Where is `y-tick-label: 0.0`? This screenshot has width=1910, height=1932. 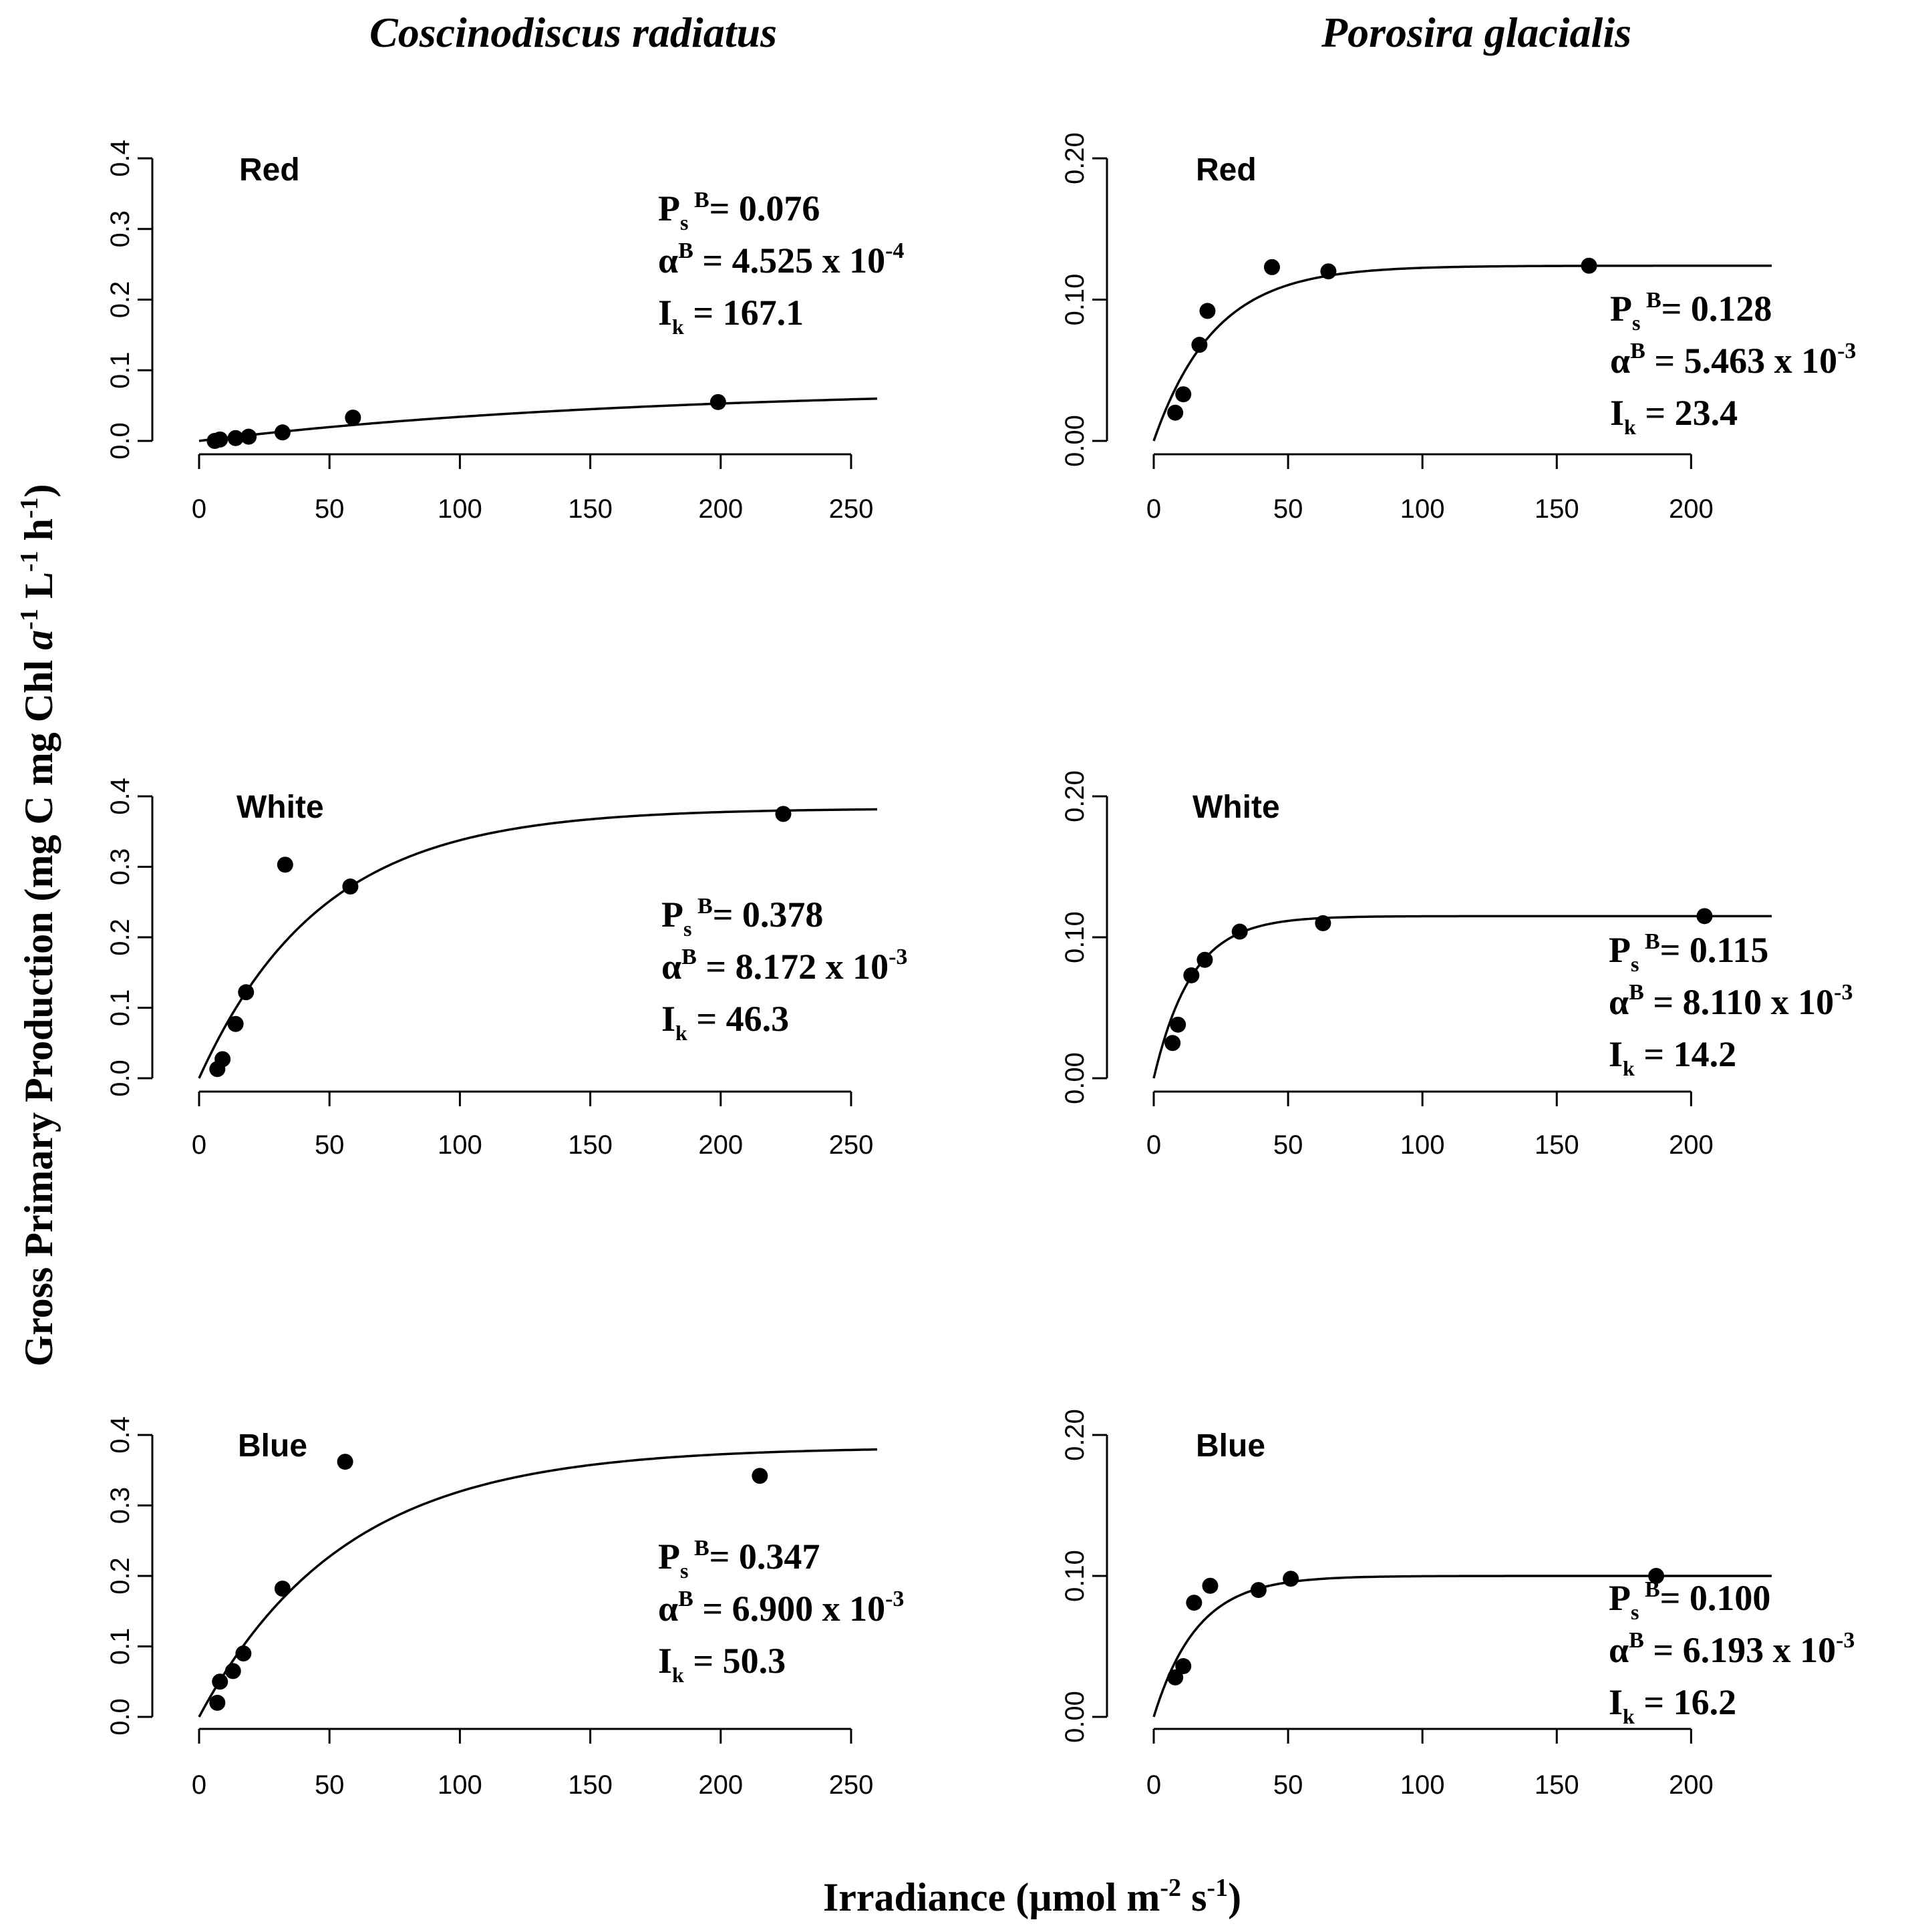 y-tick-label: 0.0 is located at coordinates (120, 1717).